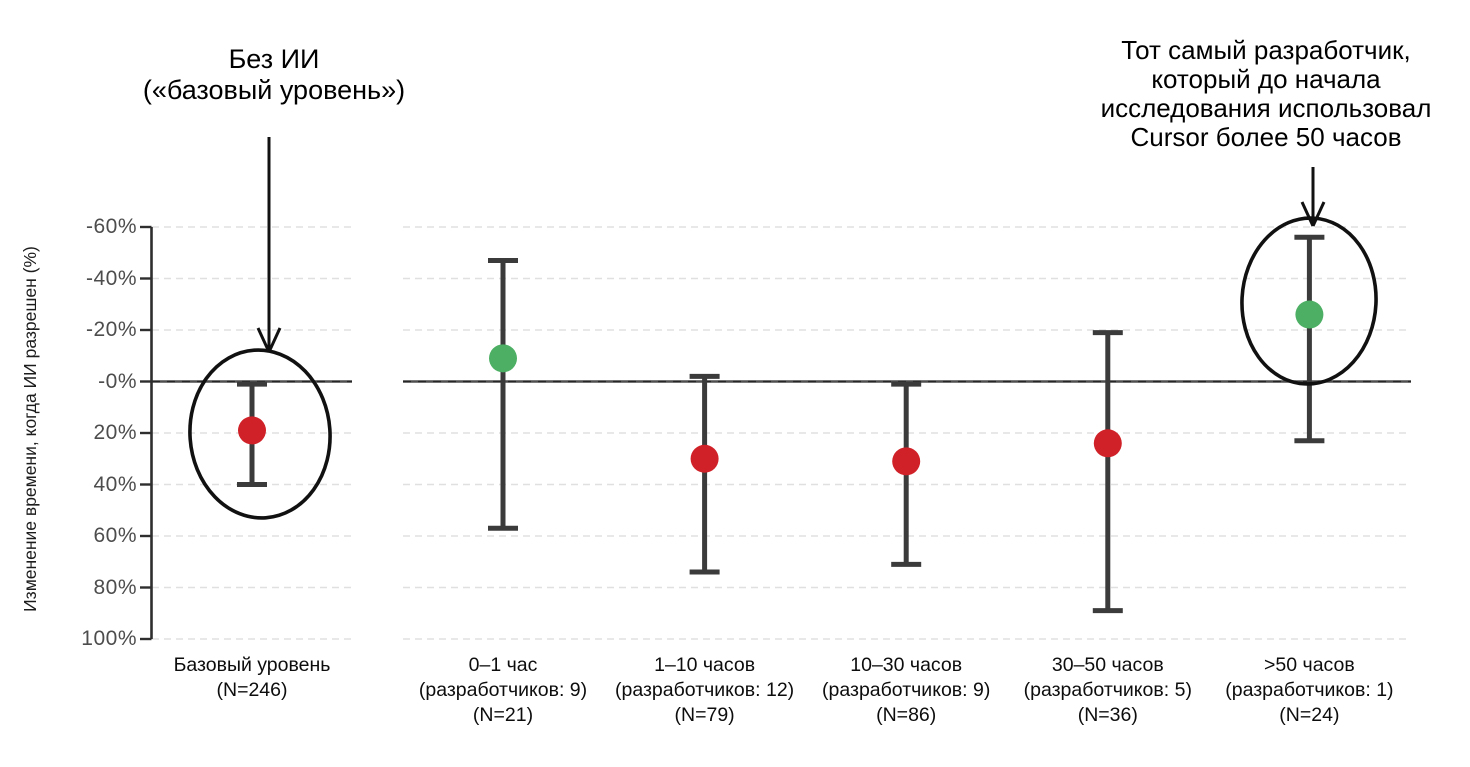  What do you see at coordinates (1107, 690) in the screenshot?
I see `x-axis-label: 30–50 часов (разработчиков: 5) (N=36)` at bounding box center [1107, 690].